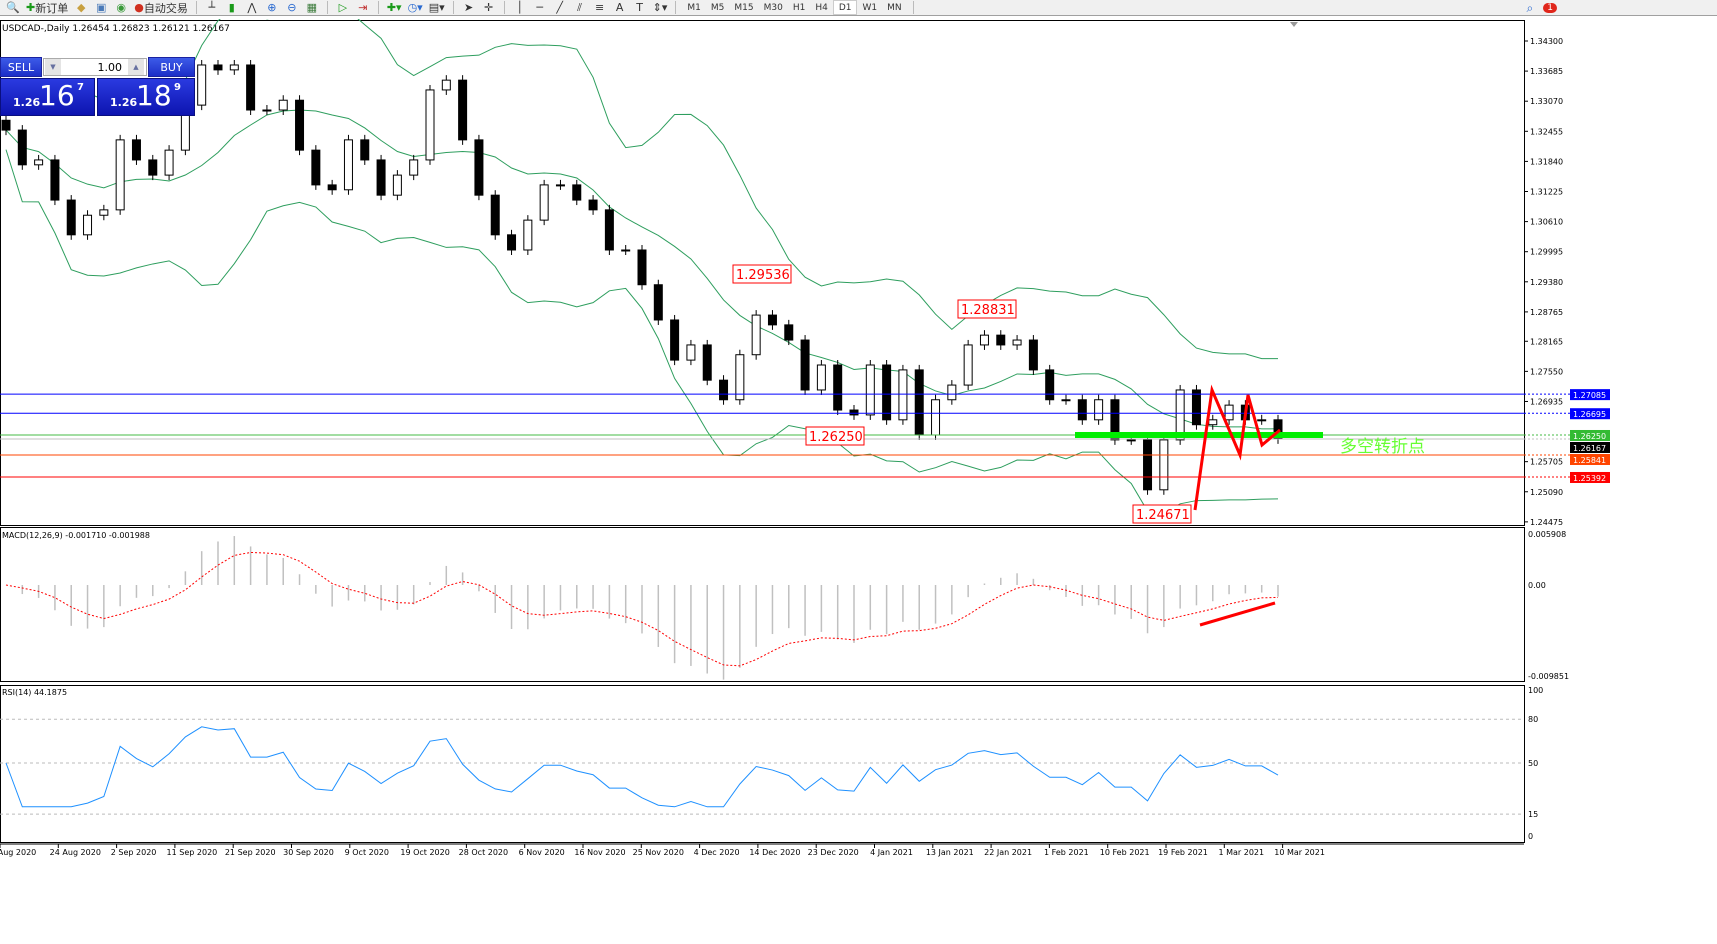  What do you see at coordinates (1546, 101) in the screenshot?
I see `price-tick-label: 1.33070` at bounding box center [1546, 101].